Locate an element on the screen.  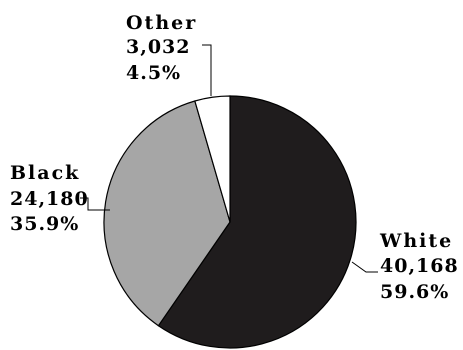
label-other-name: Other is located at coordinates (161, 23).